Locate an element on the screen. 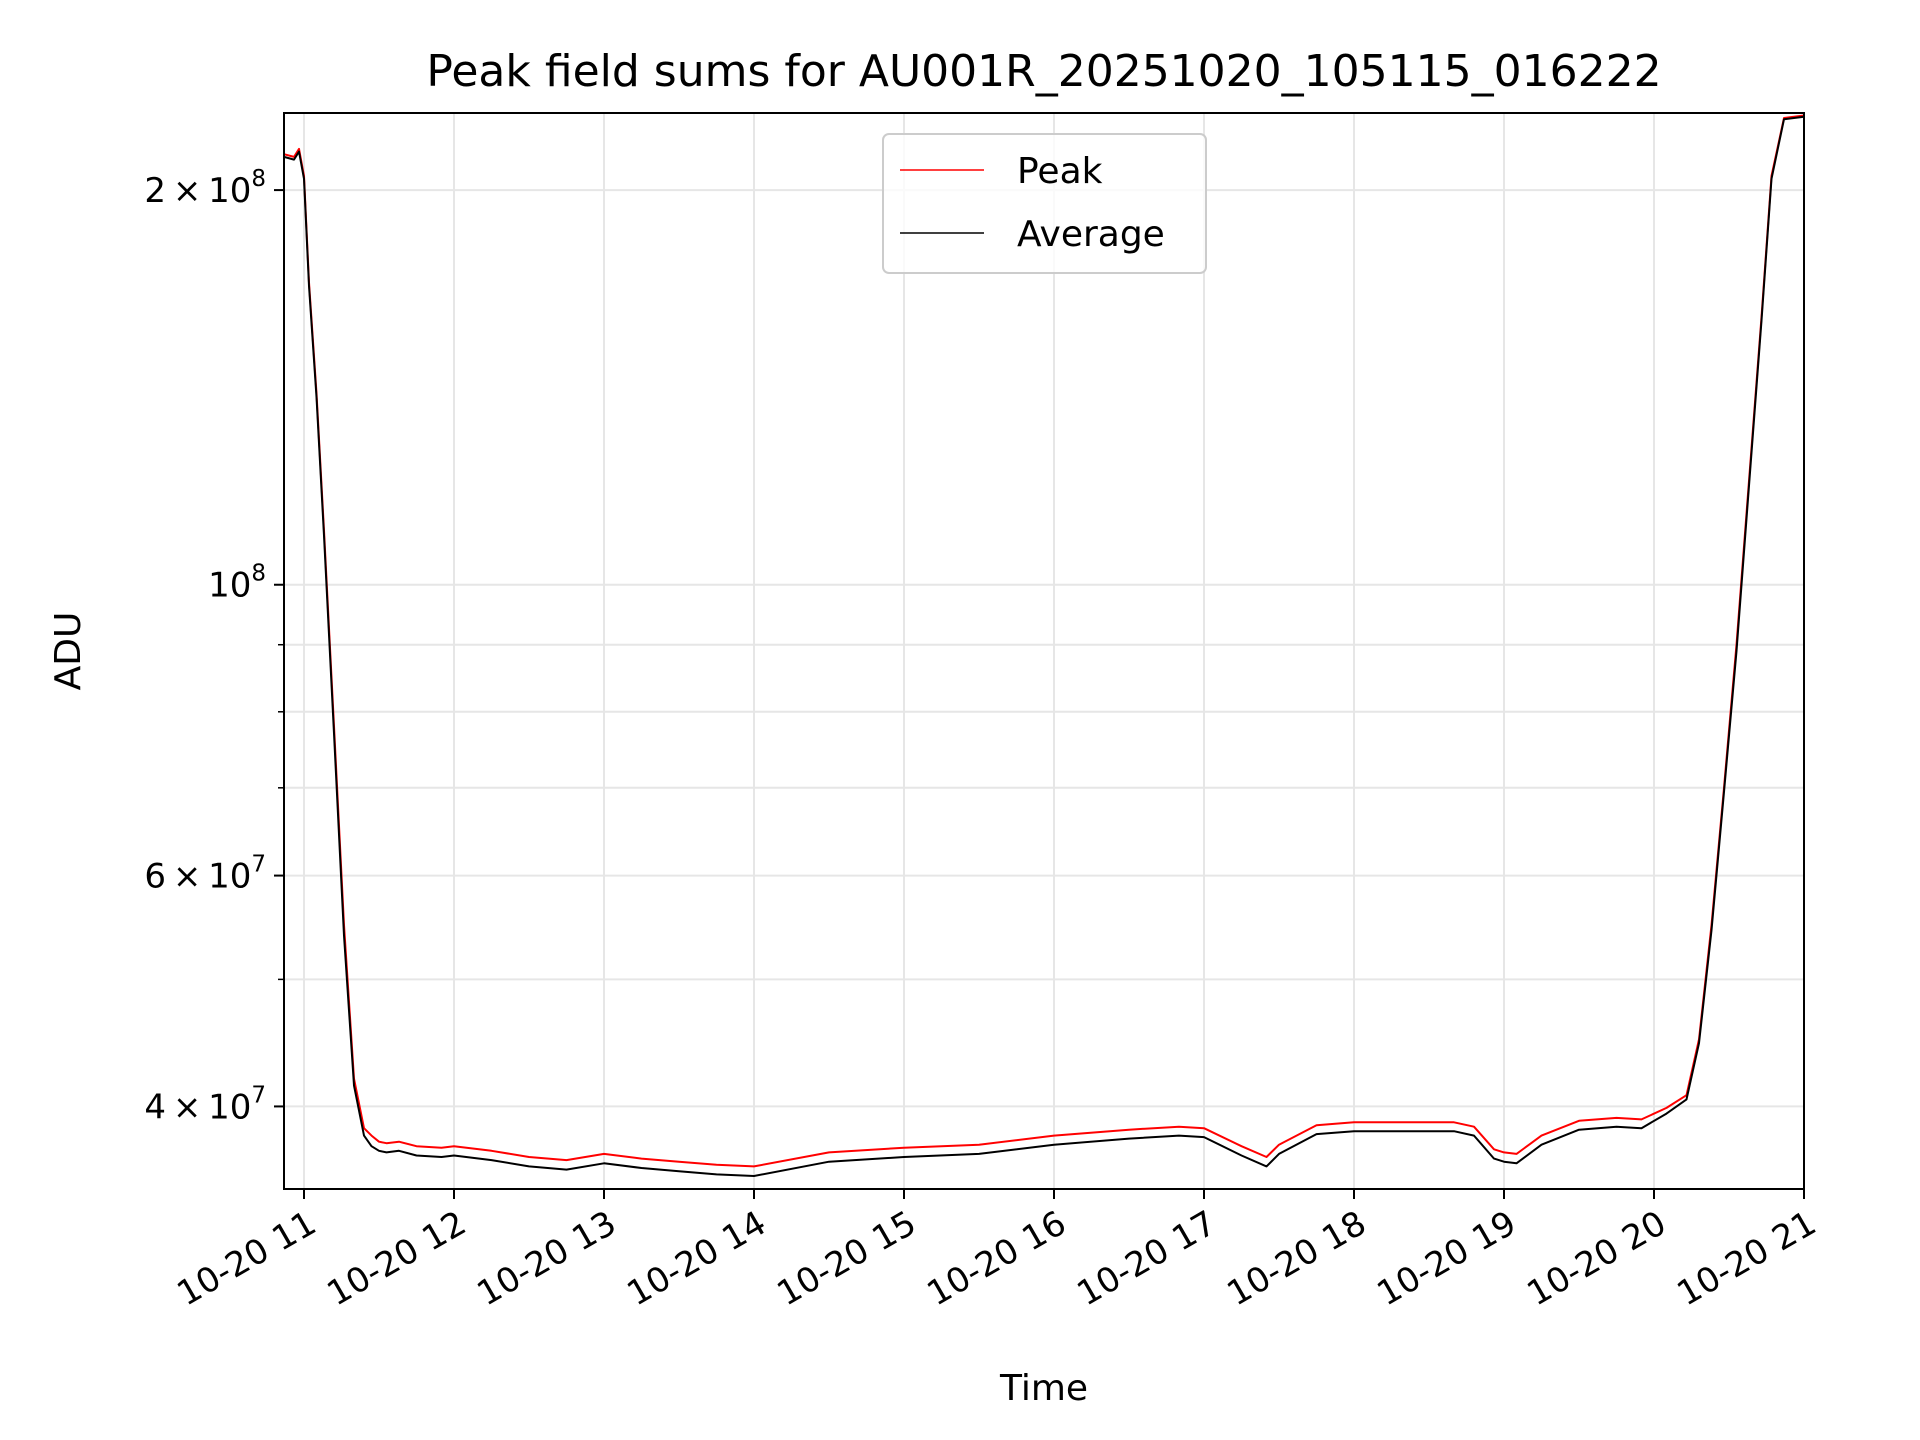  legend-box is located at coordinates (1044, 203).